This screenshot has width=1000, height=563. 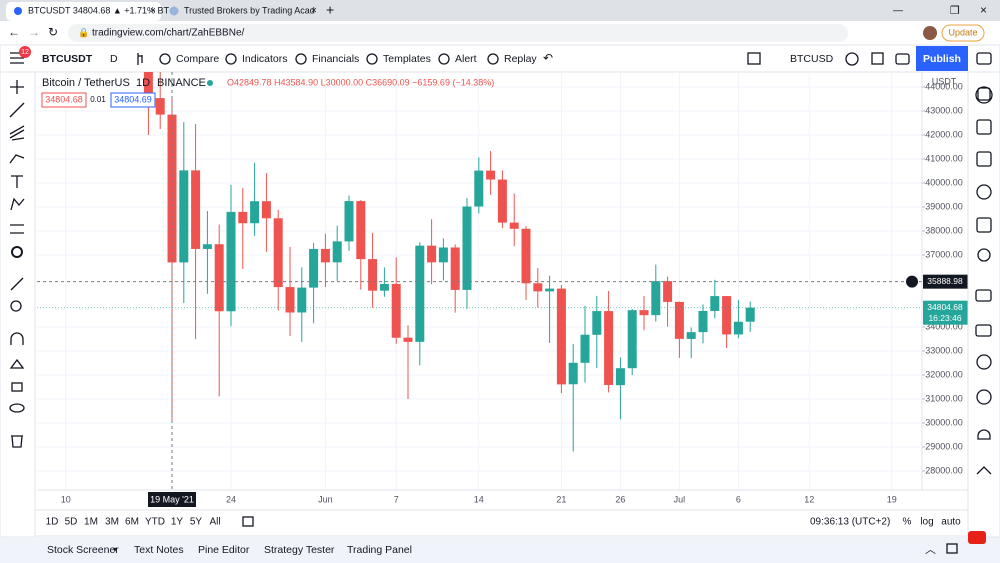 What do you see at coordinates (140, 59) in the screenshot?
I see `chart-style` at bounding box center [140, 59].